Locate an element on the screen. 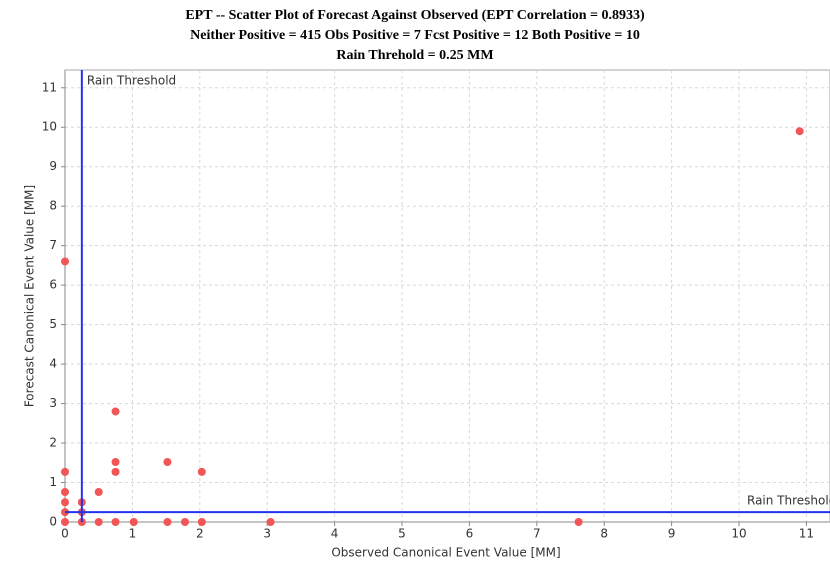 The height and width of the screenshot is (563, 830). y-tick-label: 5 is located at coordinates (53, 324).